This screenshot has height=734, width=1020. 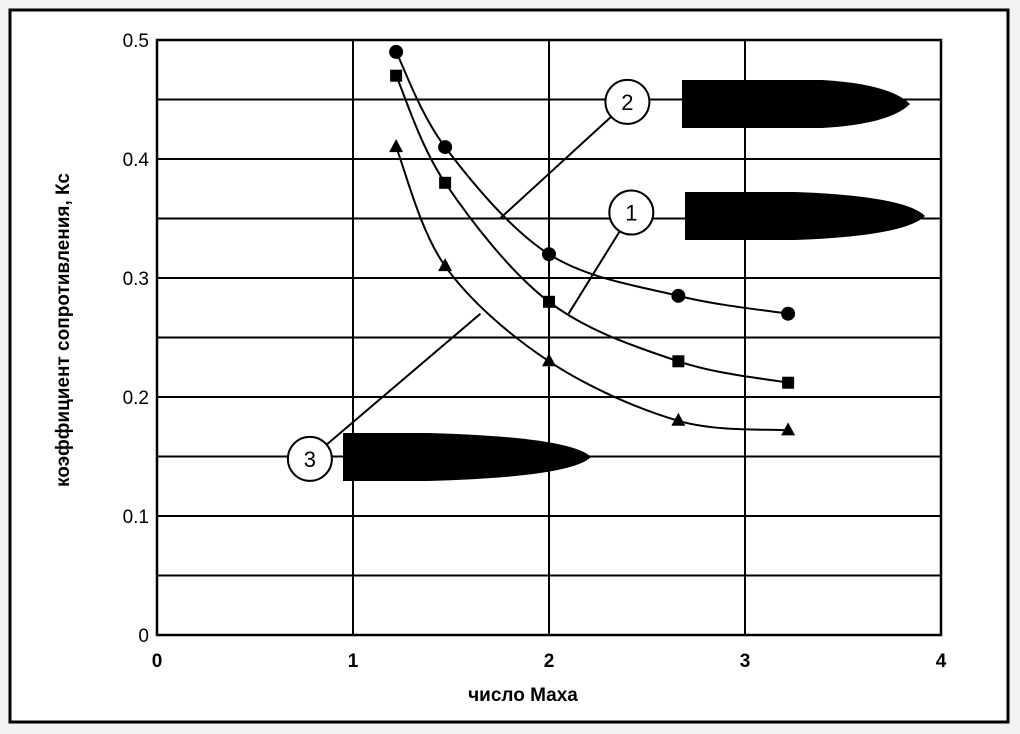 I want to click on callout-label: 3, so click(x=310, y=459).